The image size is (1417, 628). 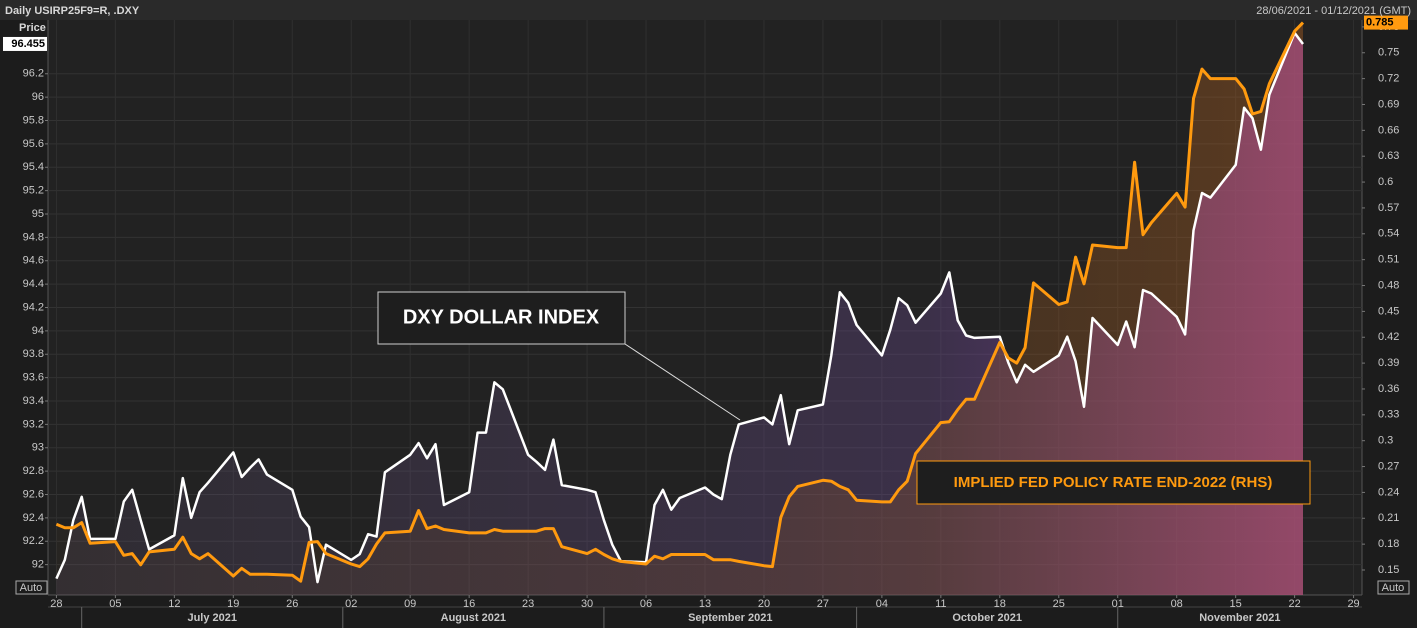 What do you see at coordinates (174, 604) in the screenshot?
I see `x-tick-label: 12` at bounding box center [174, 604].